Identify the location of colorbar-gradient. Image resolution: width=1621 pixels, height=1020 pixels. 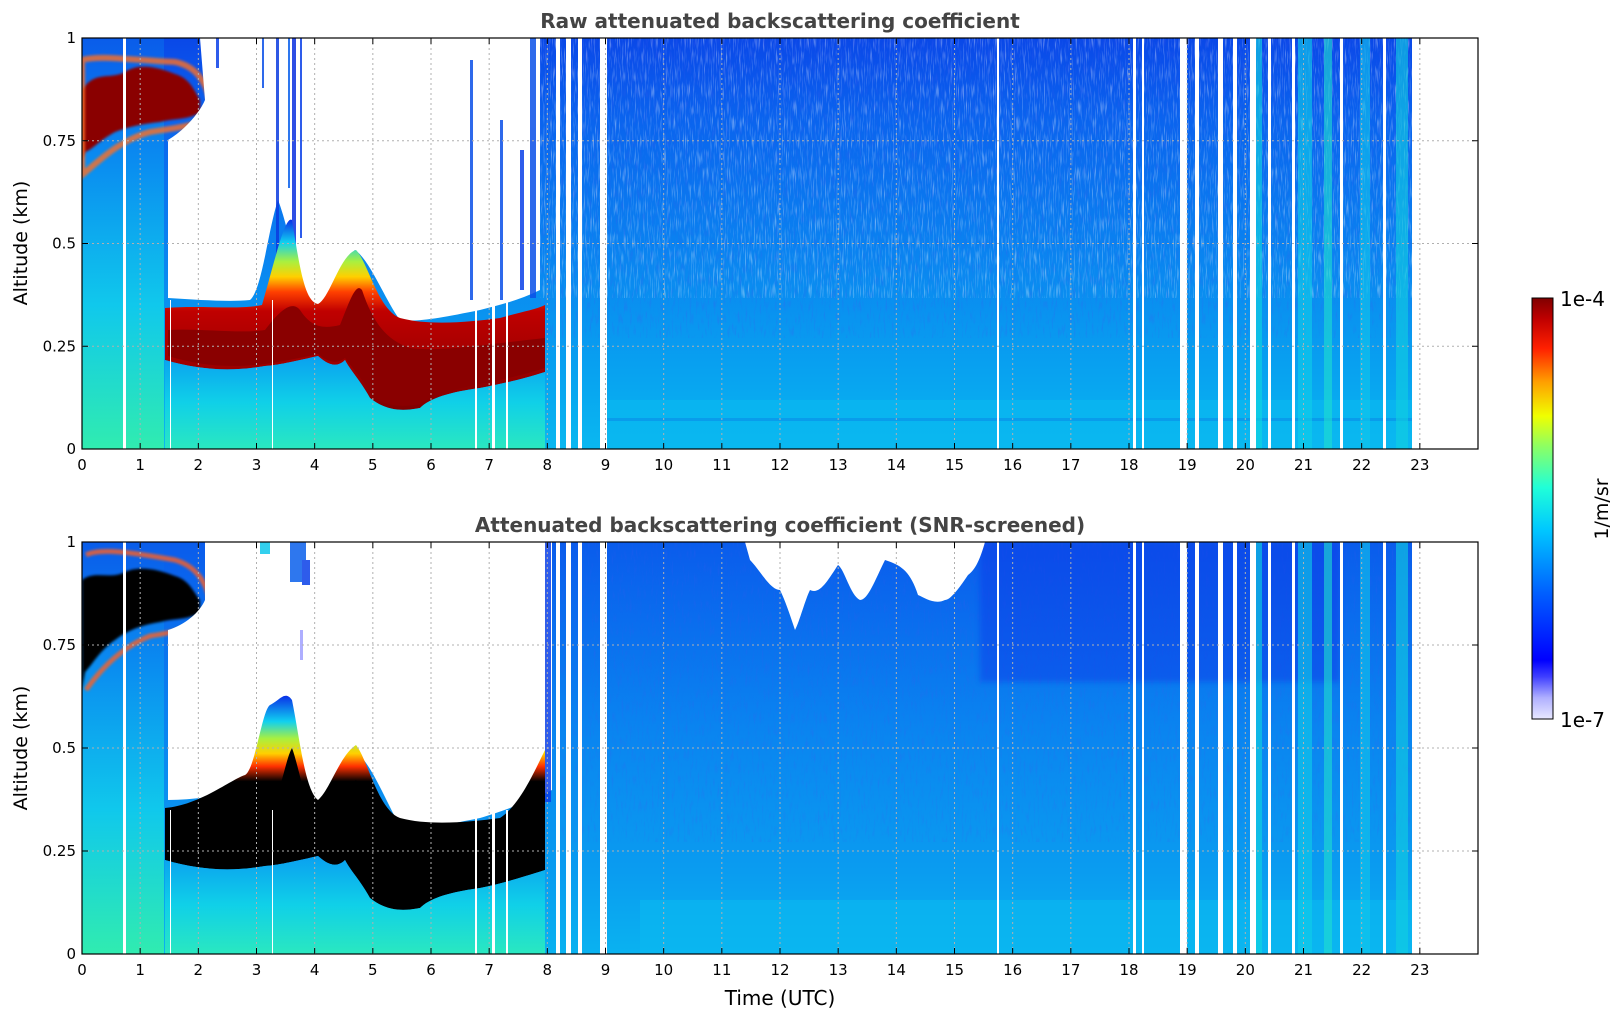
(1542, 508).